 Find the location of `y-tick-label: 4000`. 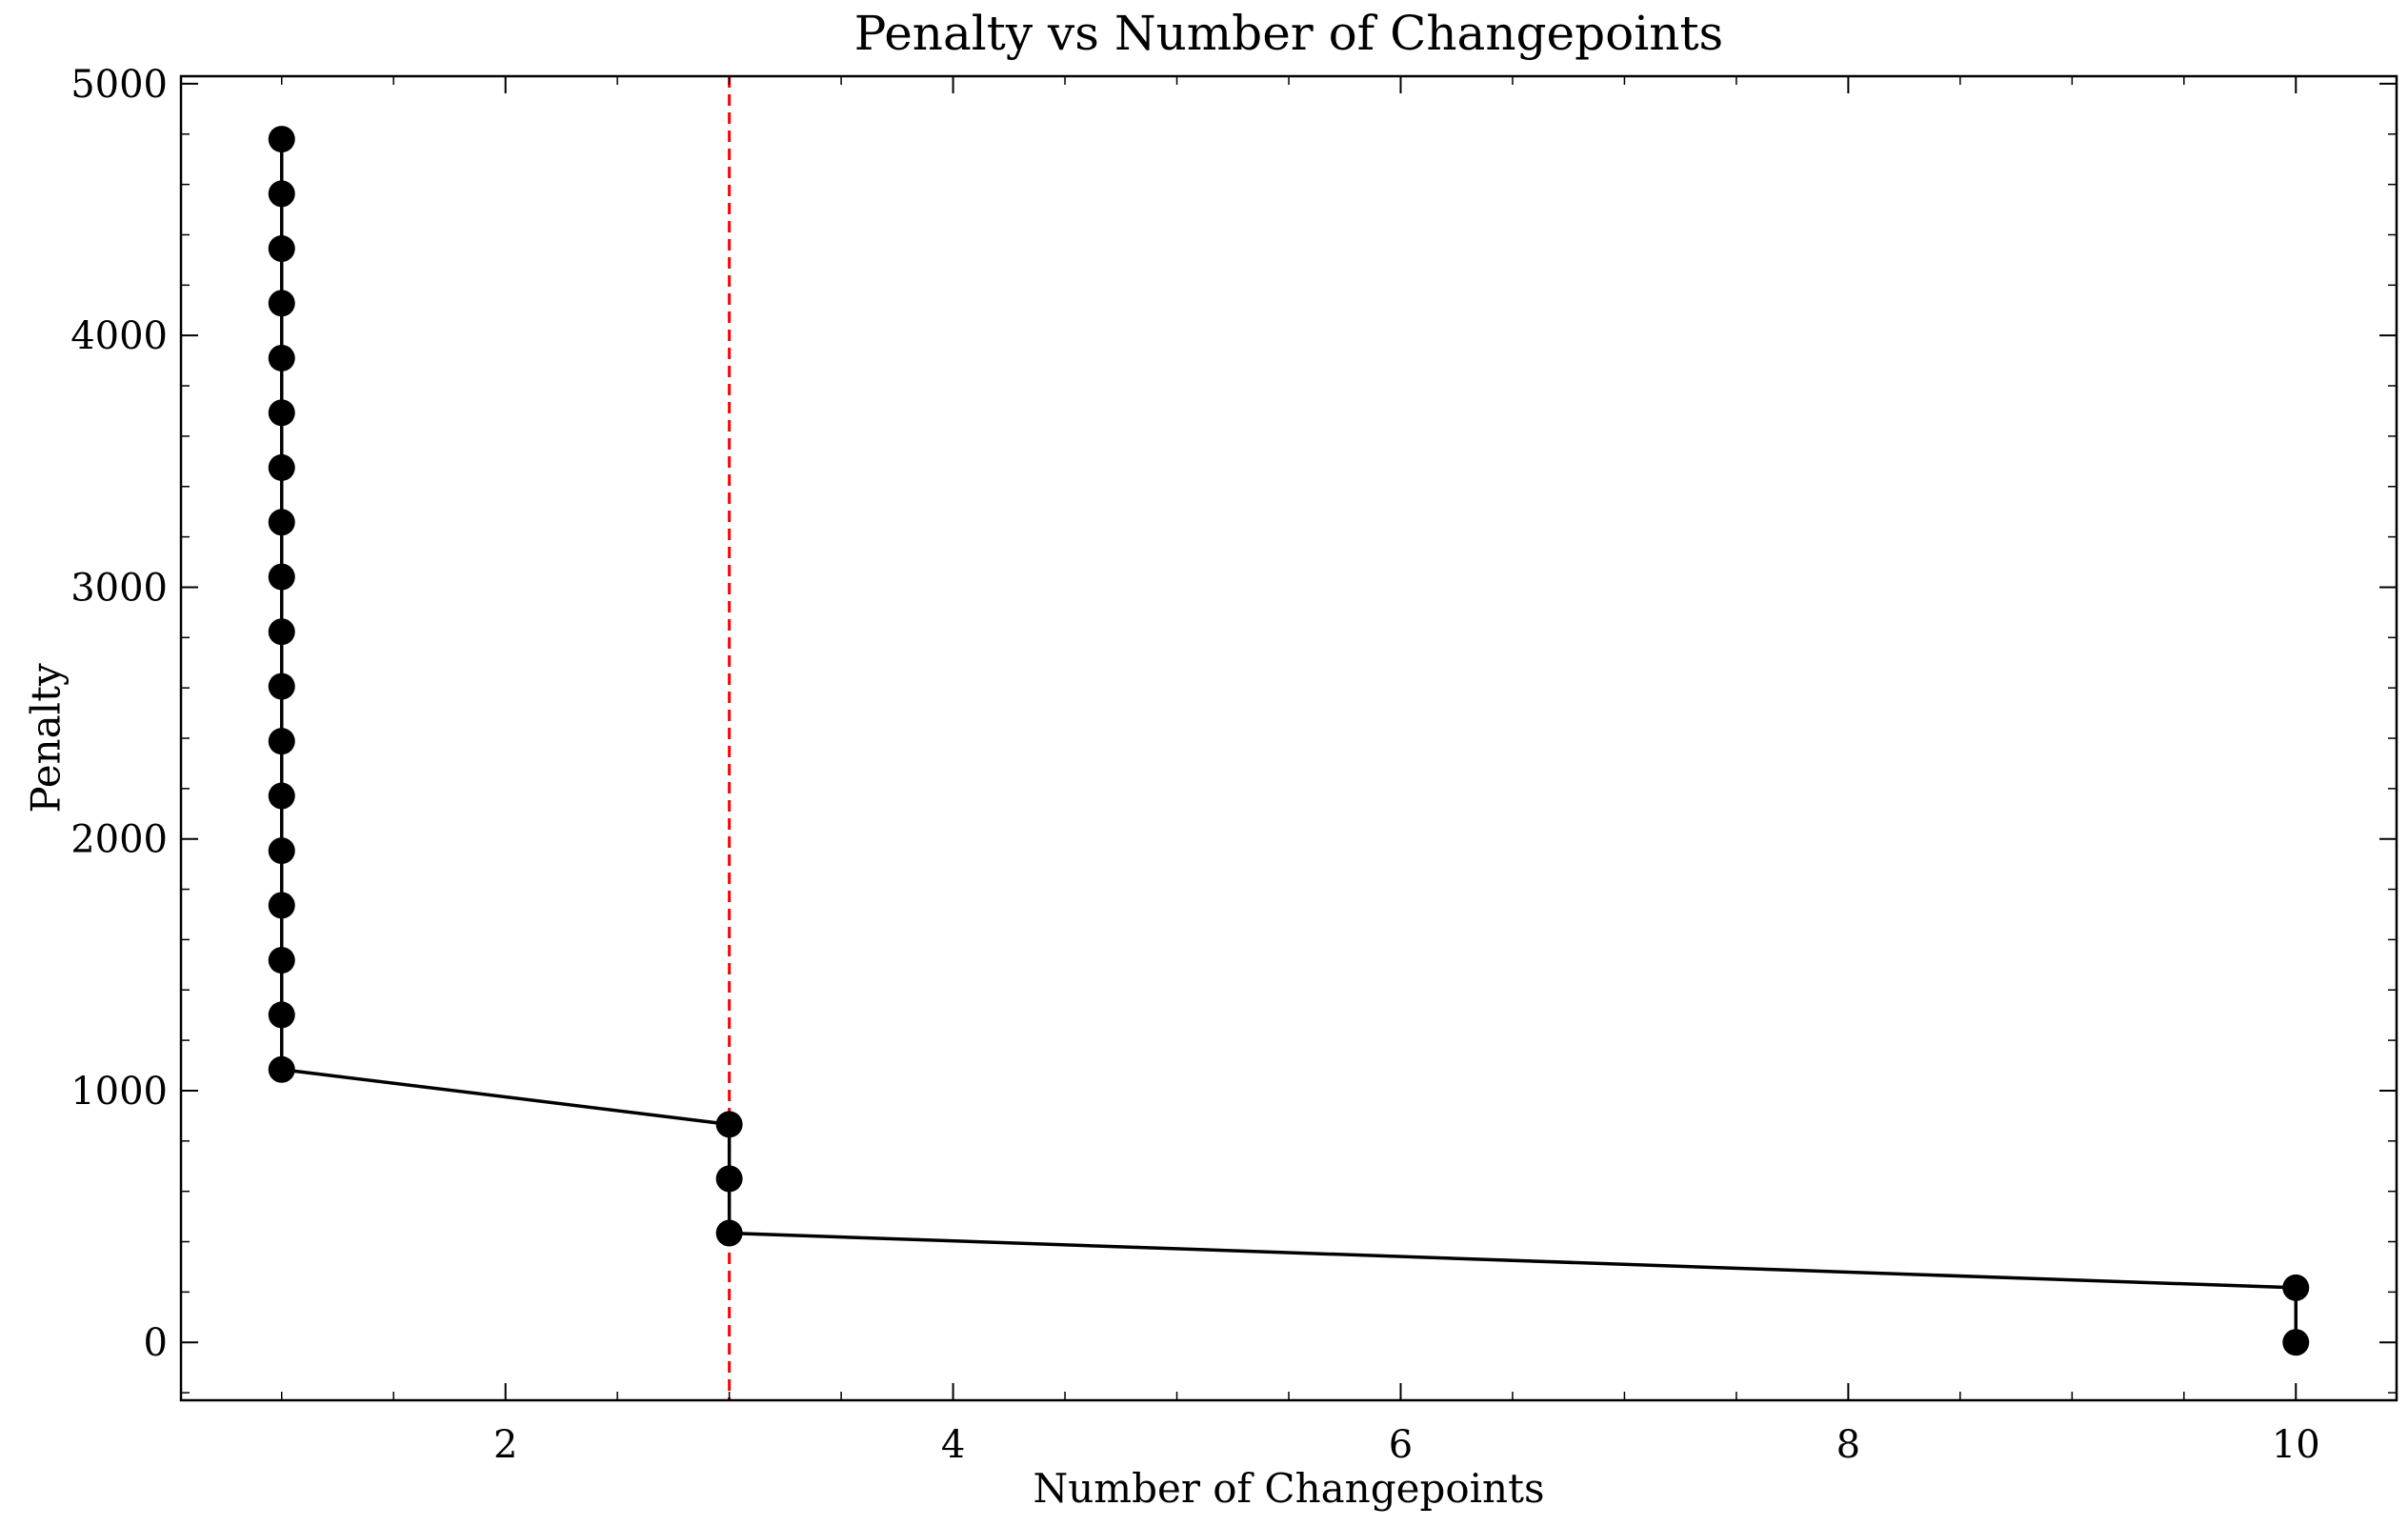

y-tick-label: 4000 is located at coordinates (119, 336).